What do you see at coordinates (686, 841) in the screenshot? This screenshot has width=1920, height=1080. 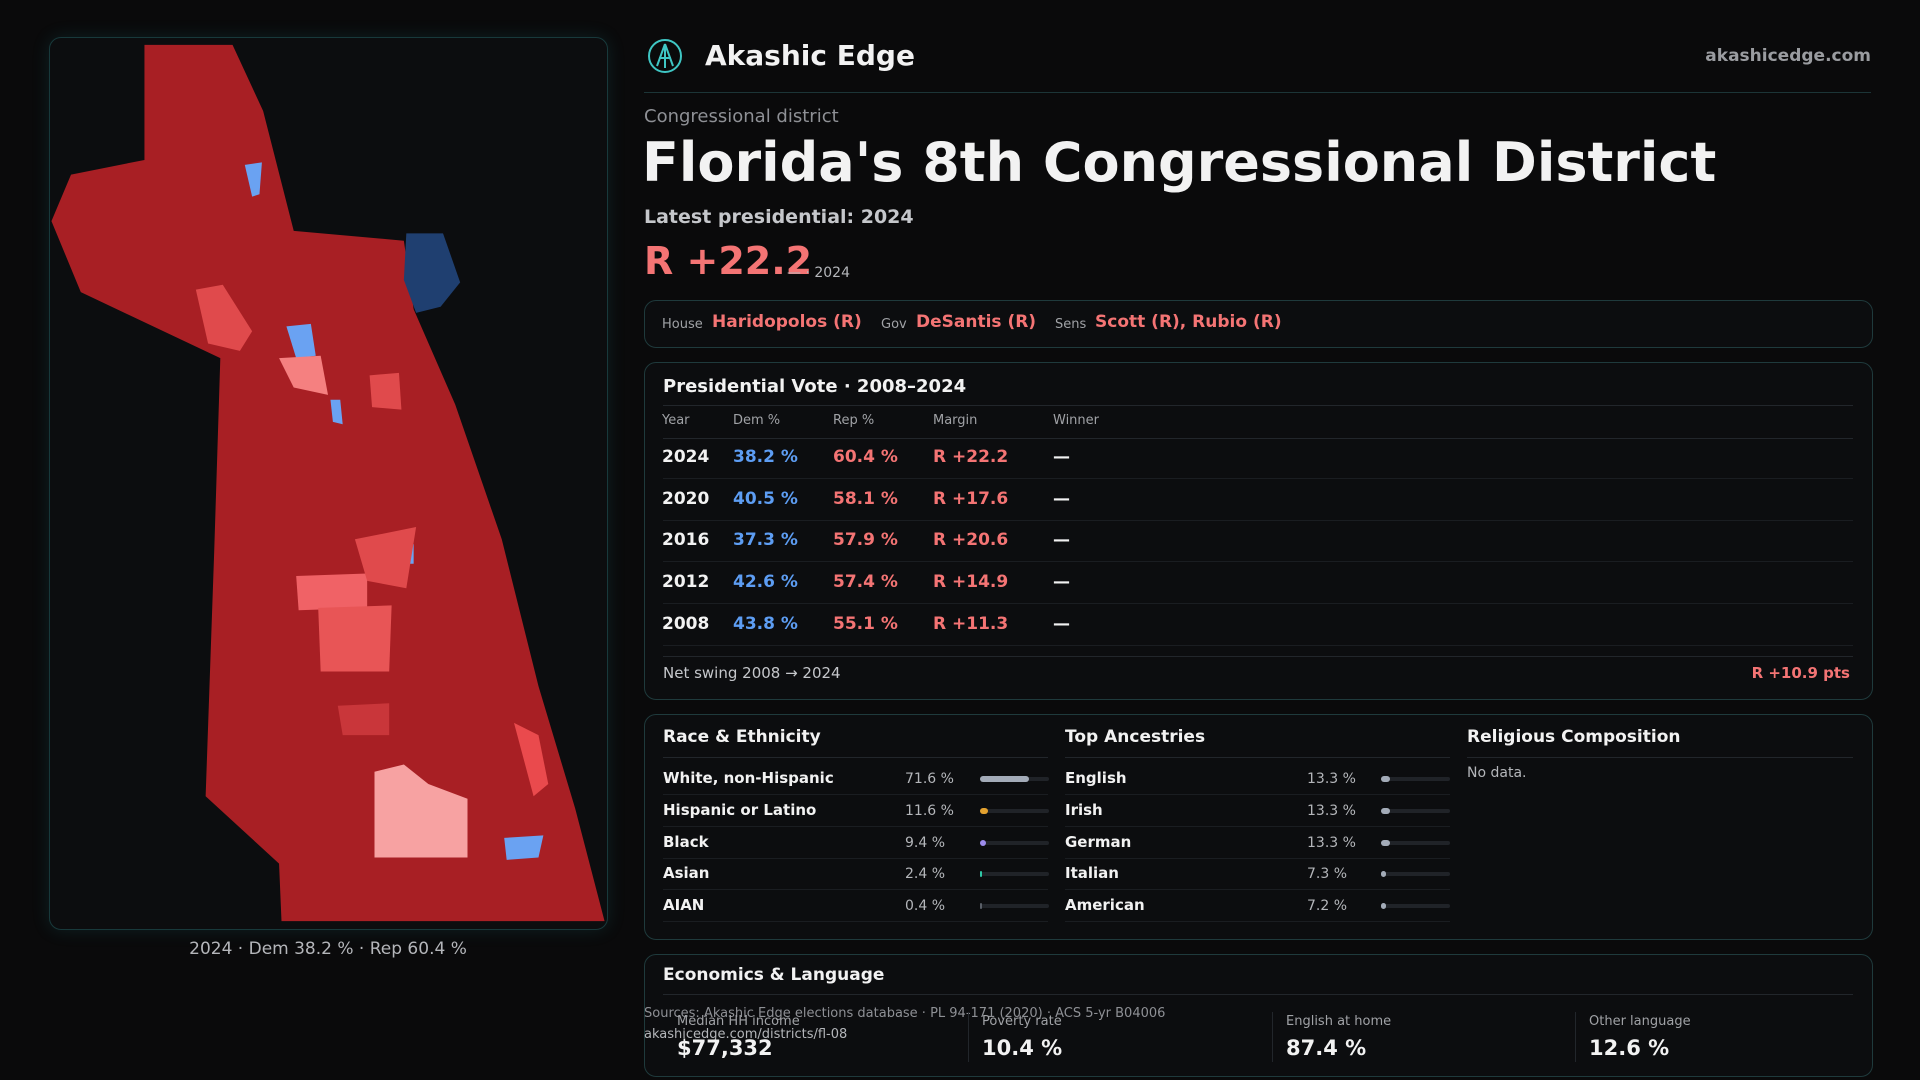 I see `row-label: Black` at bounding box center [686, 841].